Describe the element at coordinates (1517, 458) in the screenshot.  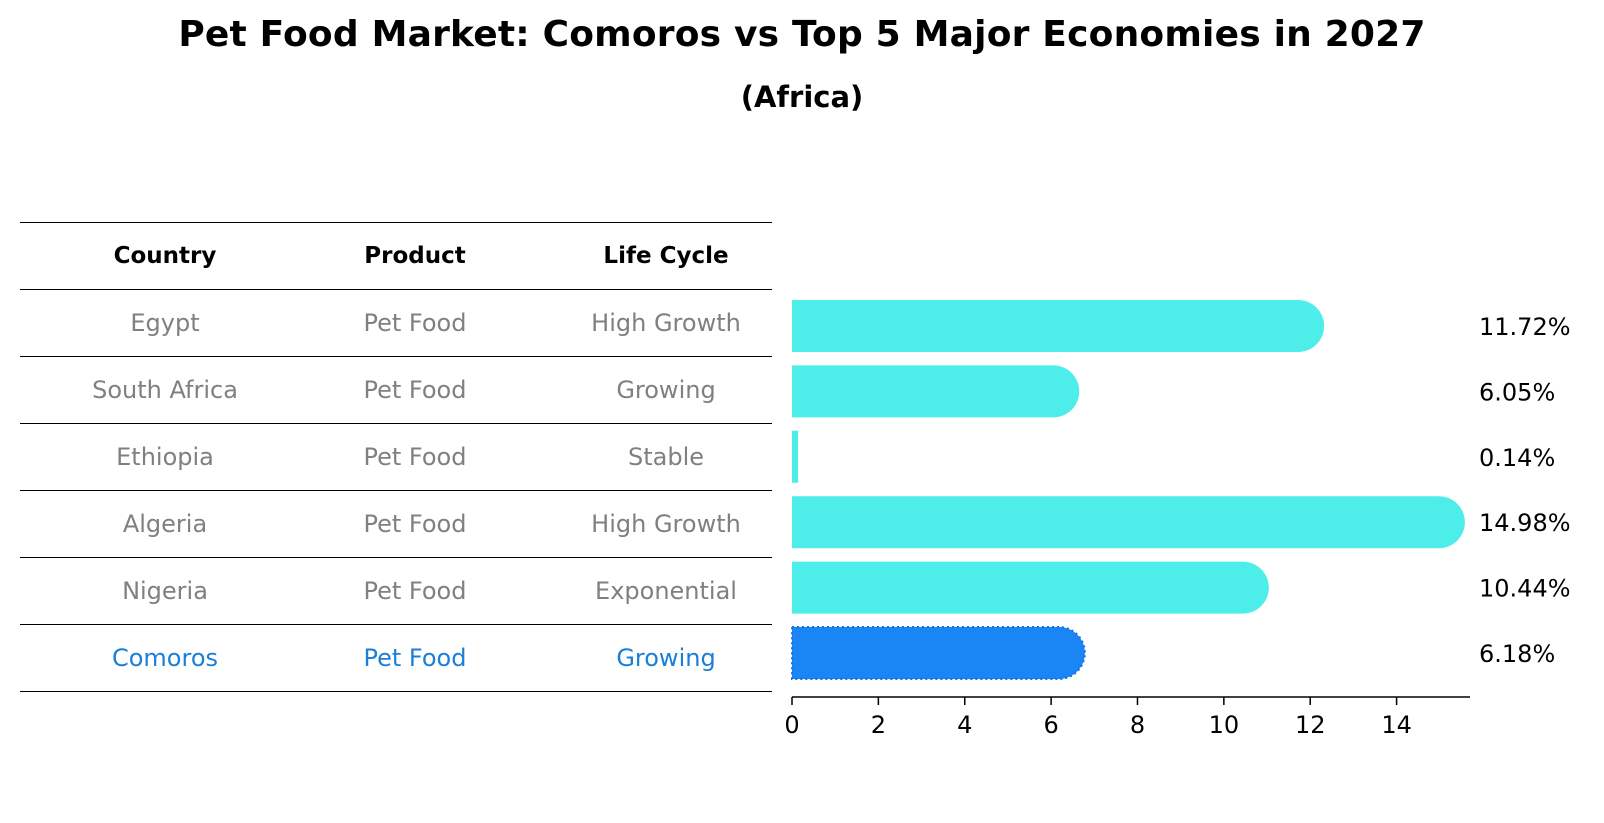
I see `value-label-ethiopia: 0.14%` at that location.